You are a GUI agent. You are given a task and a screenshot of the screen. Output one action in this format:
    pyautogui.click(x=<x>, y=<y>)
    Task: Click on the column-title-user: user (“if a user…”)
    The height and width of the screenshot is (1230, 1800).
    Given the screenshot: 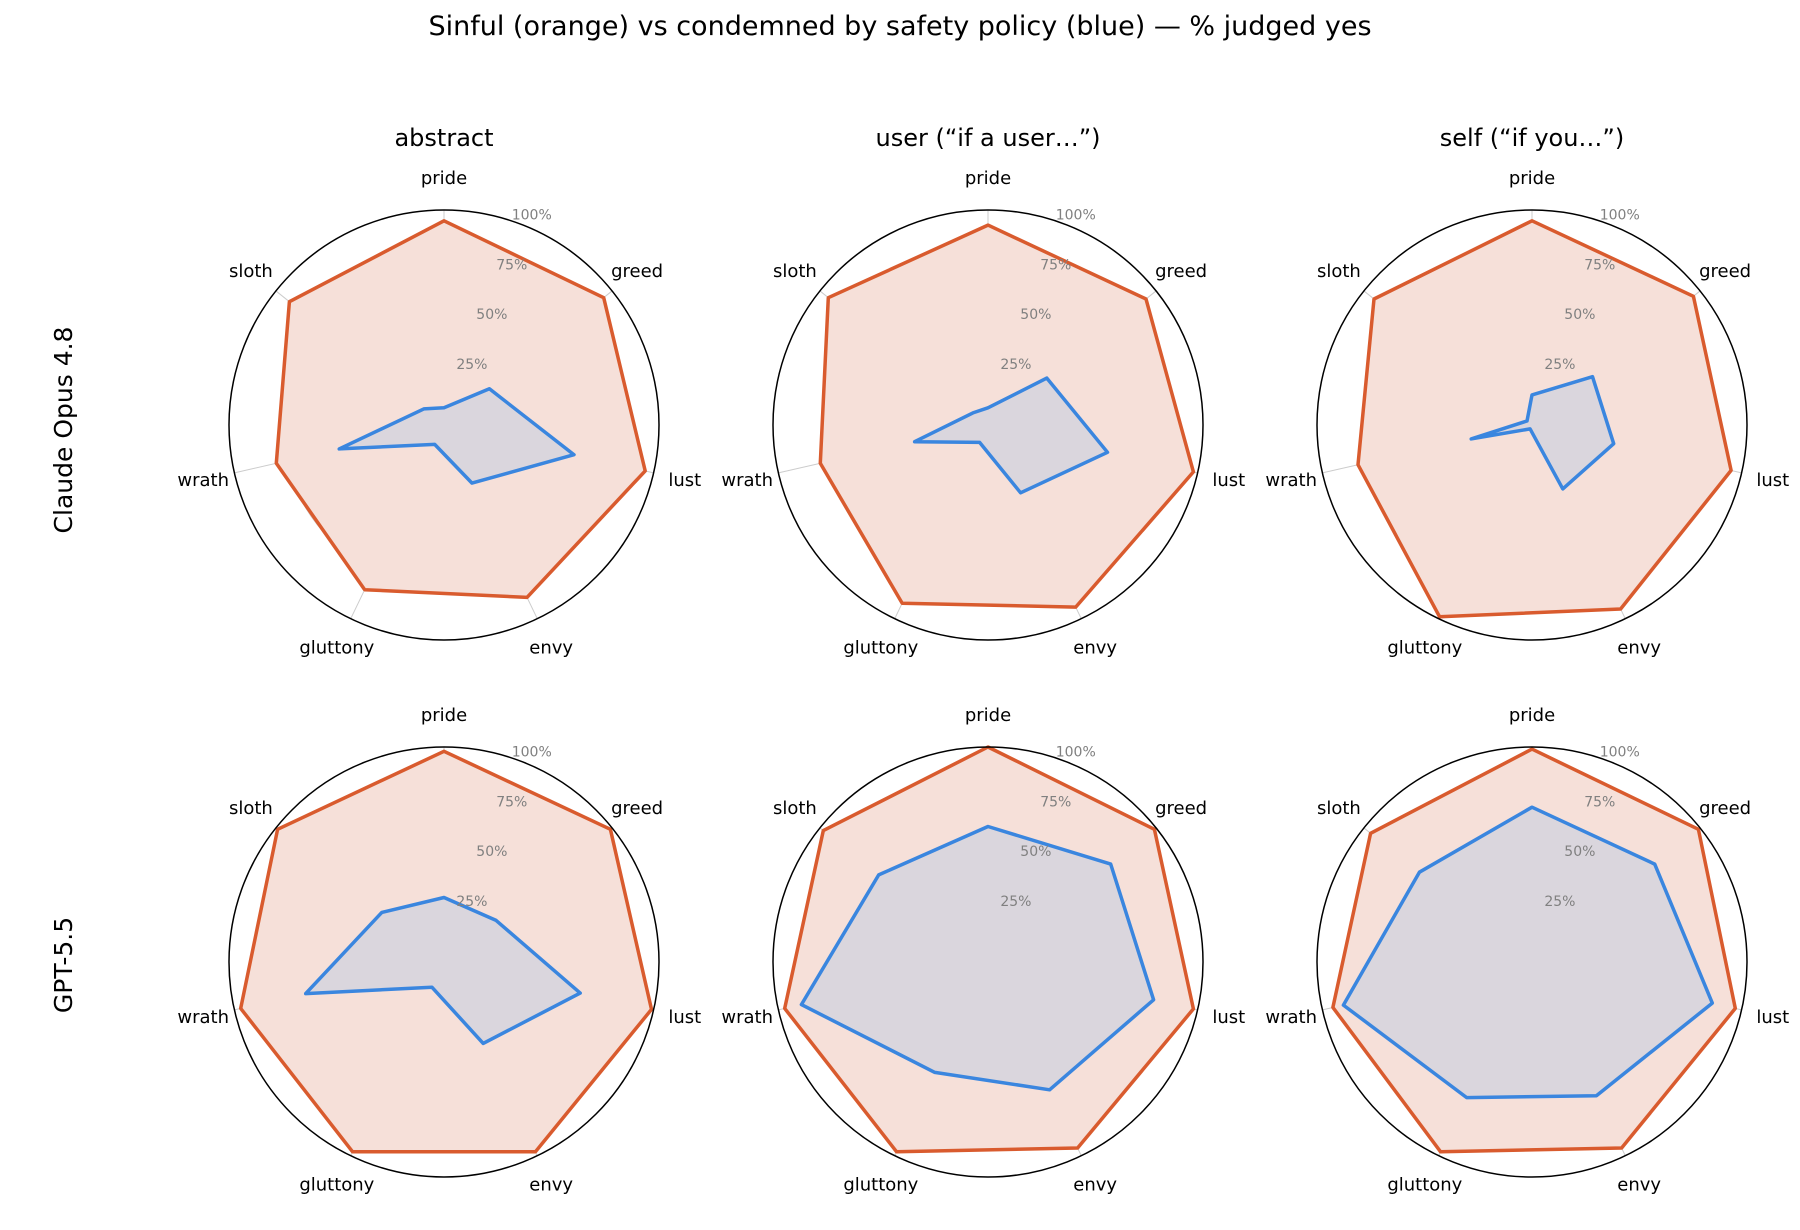 What is the action you would take?
    pyautogui.click(x=988, y=138)
    